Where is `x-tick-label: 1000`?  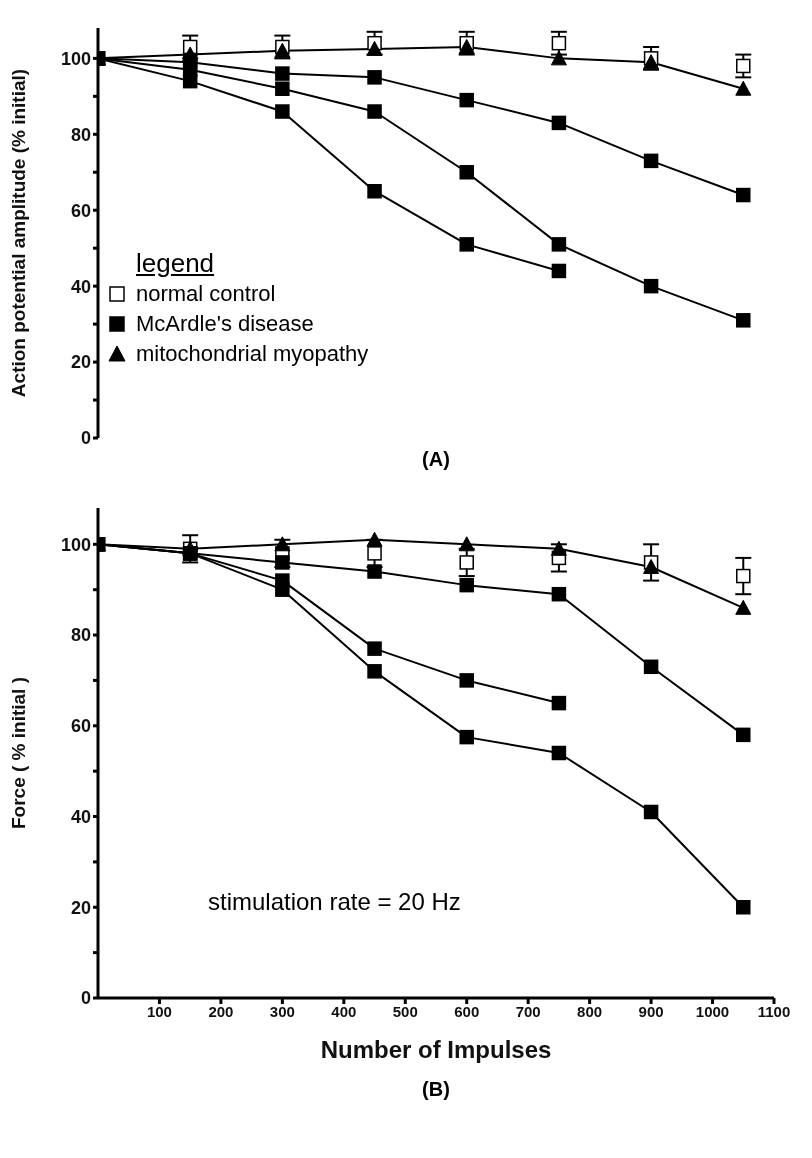
x-tick-label: 1000 is located at coordinates (712, 1011).